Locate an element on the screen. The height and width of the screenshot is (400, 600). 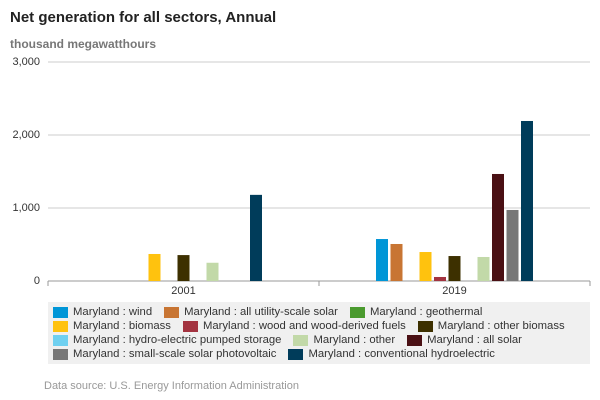
y-tick-label: 2,000 is located at coordinates (26, 135).